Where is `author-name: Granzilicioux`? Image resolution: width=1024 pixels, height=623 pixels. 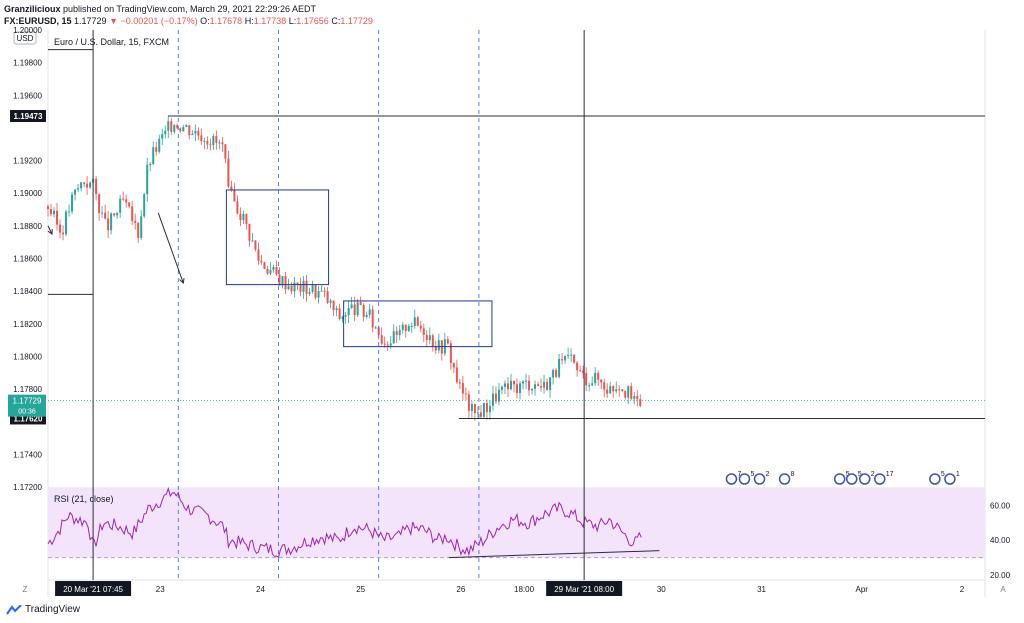
author-name: Granzilicioux is located at coordinates (32, 9).